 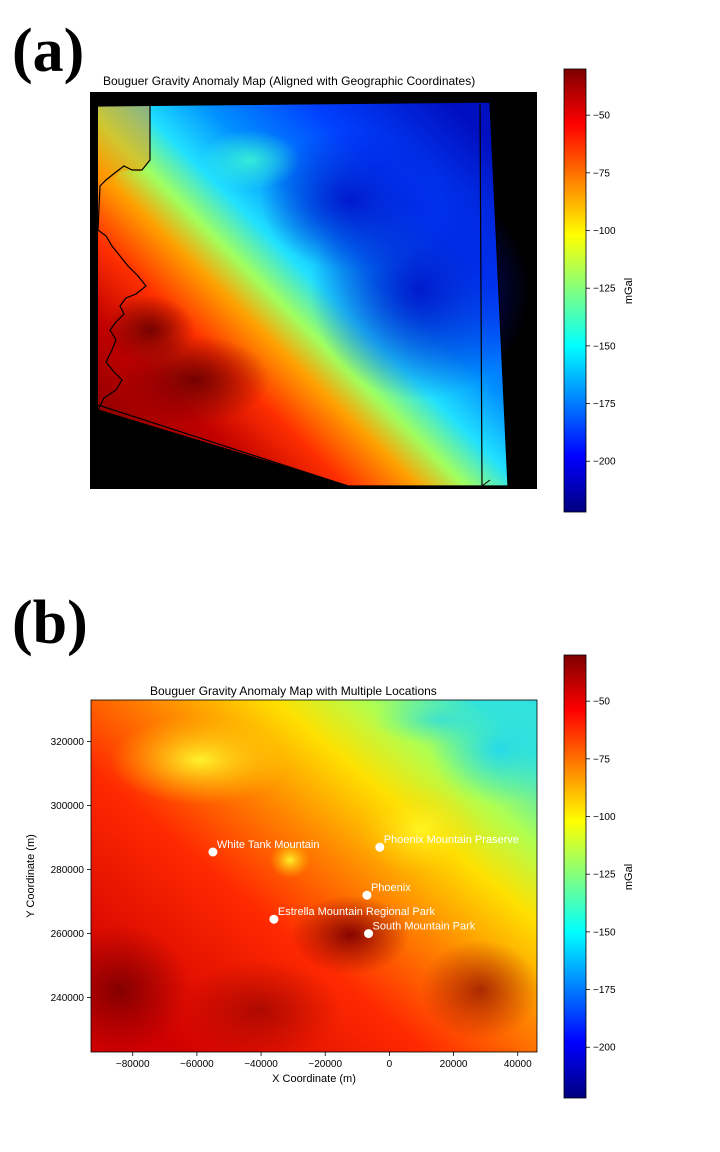 What do you see at coordinates (357, 912) in the screenshot?
I see `location-label: Estrella Mountain Regional Park` at bounding box center [357, 912].